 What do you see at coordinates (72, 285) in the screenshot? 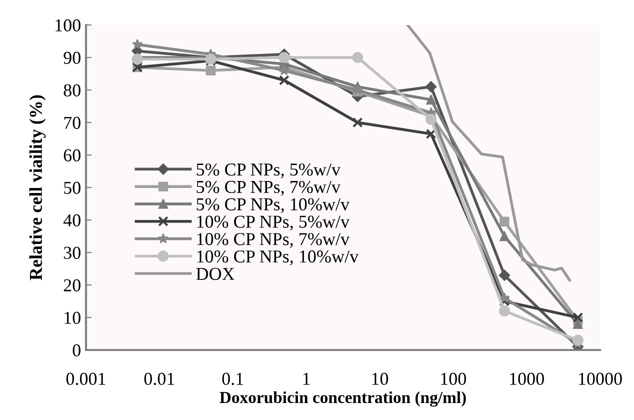
I see `y-tick-label: 20` at bounding box center [72, 285].